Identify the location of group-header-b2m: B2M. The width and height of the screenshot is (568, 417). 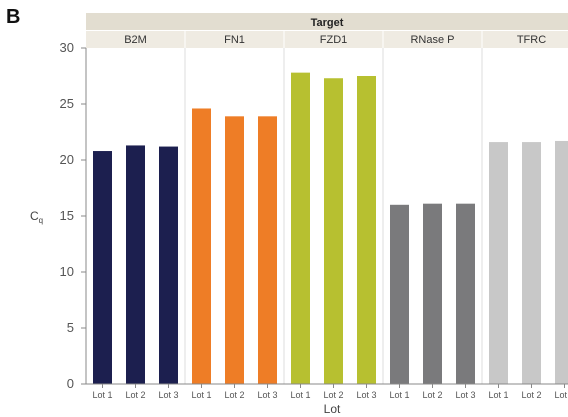
(135, 40).